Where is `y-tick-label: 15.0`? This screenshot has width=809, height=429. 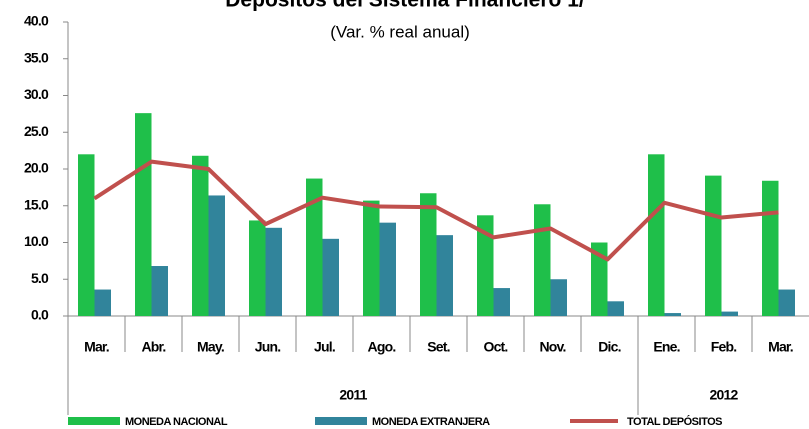
y-tick-label: 15.0 is located at coordinates (36, 204).